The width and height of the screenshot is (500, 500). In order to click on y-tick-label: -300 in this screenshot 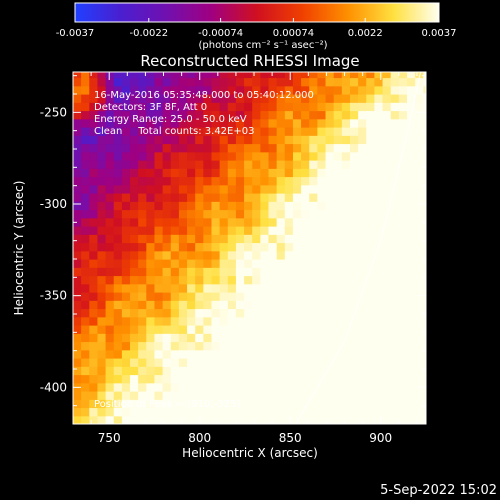, I will do `click(53, 204)`.